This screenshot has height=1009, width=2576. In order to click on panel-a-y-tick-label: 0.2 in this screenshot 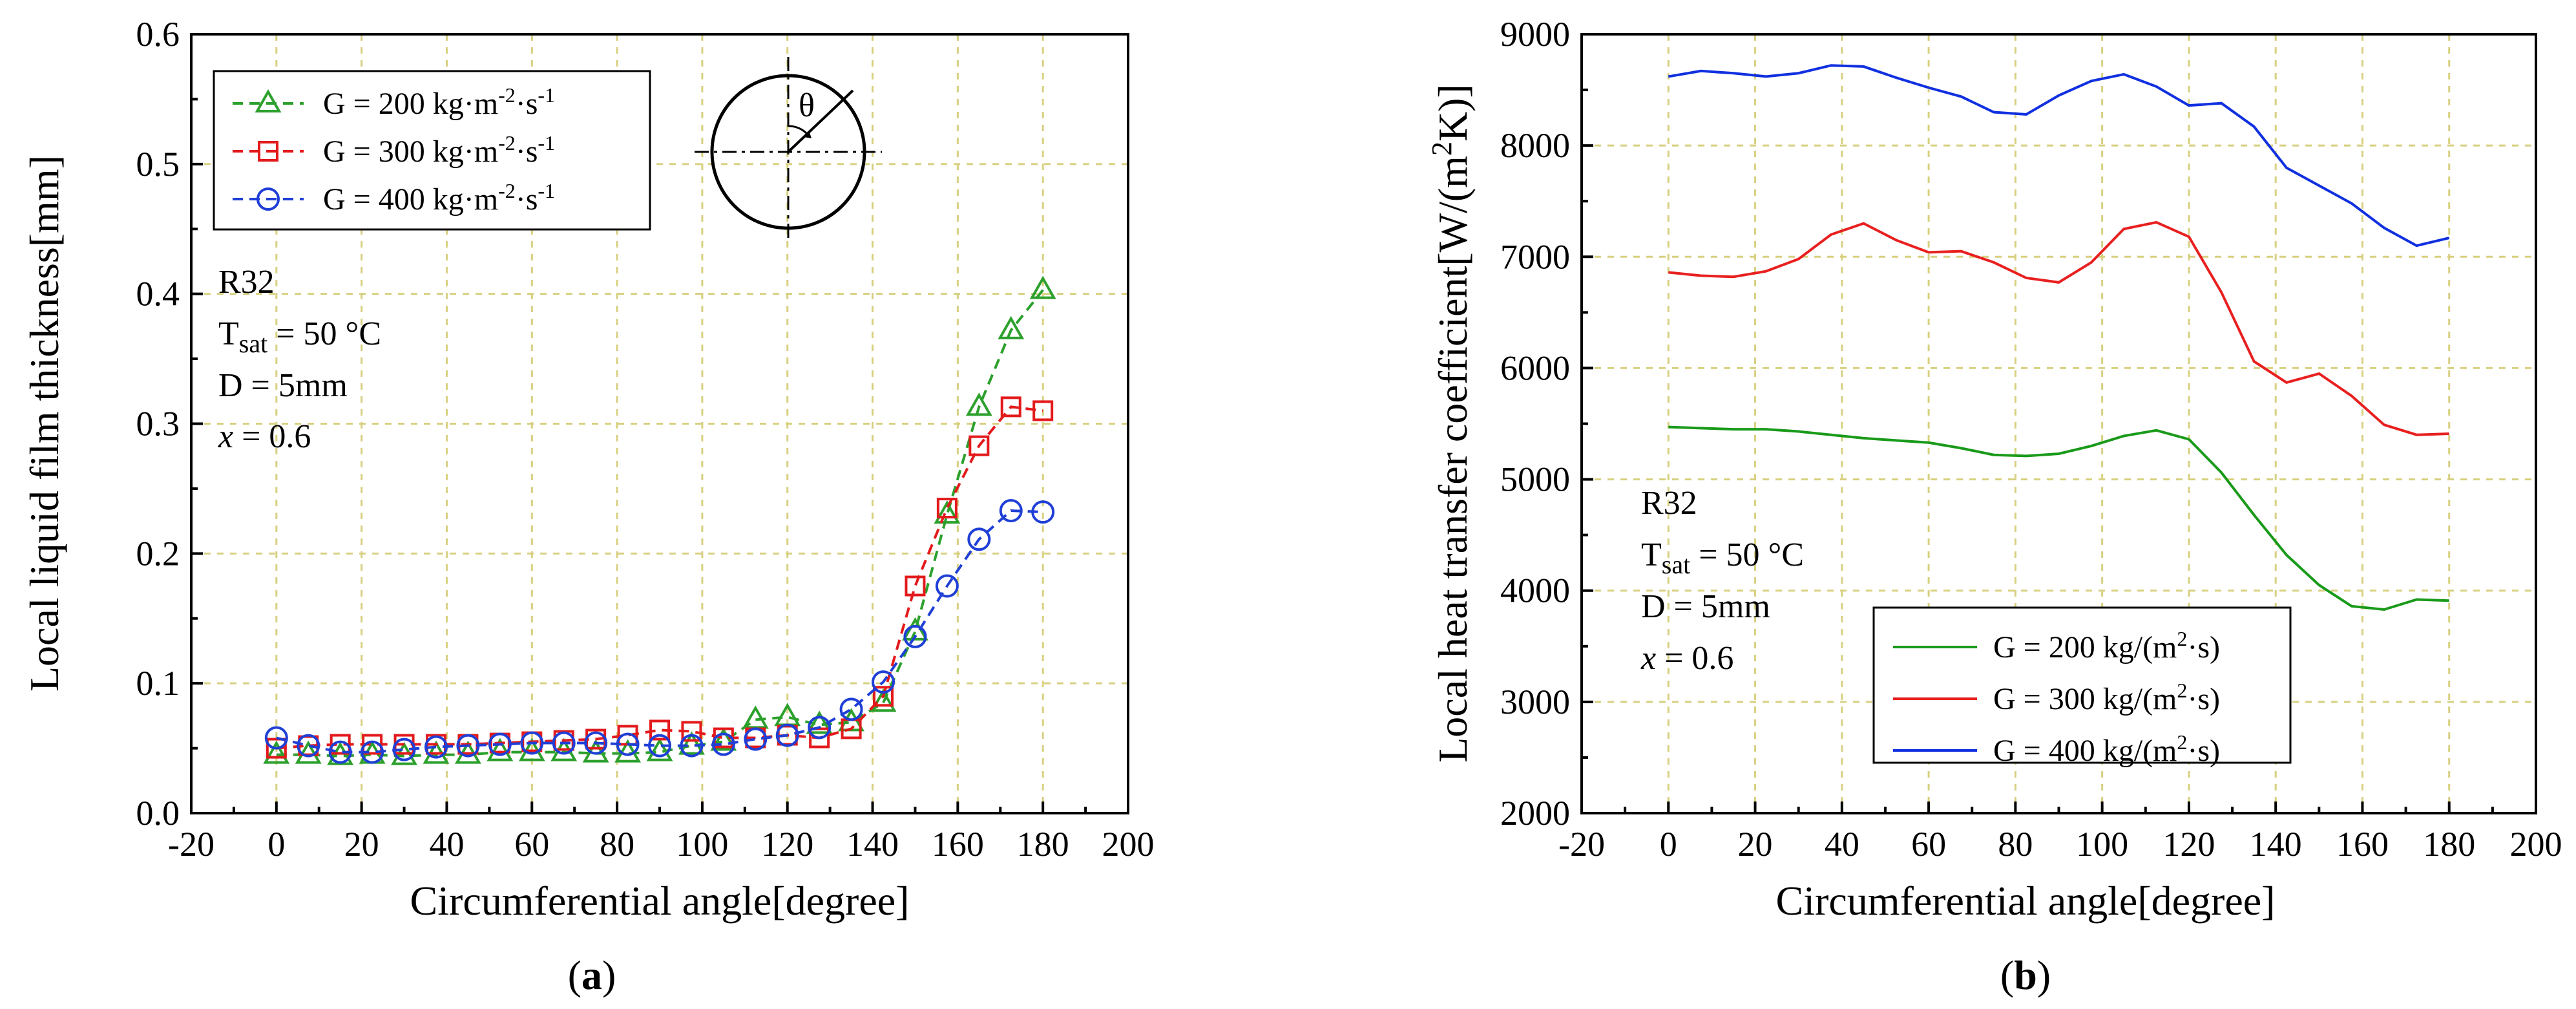, I will do `click(158, 553)`.